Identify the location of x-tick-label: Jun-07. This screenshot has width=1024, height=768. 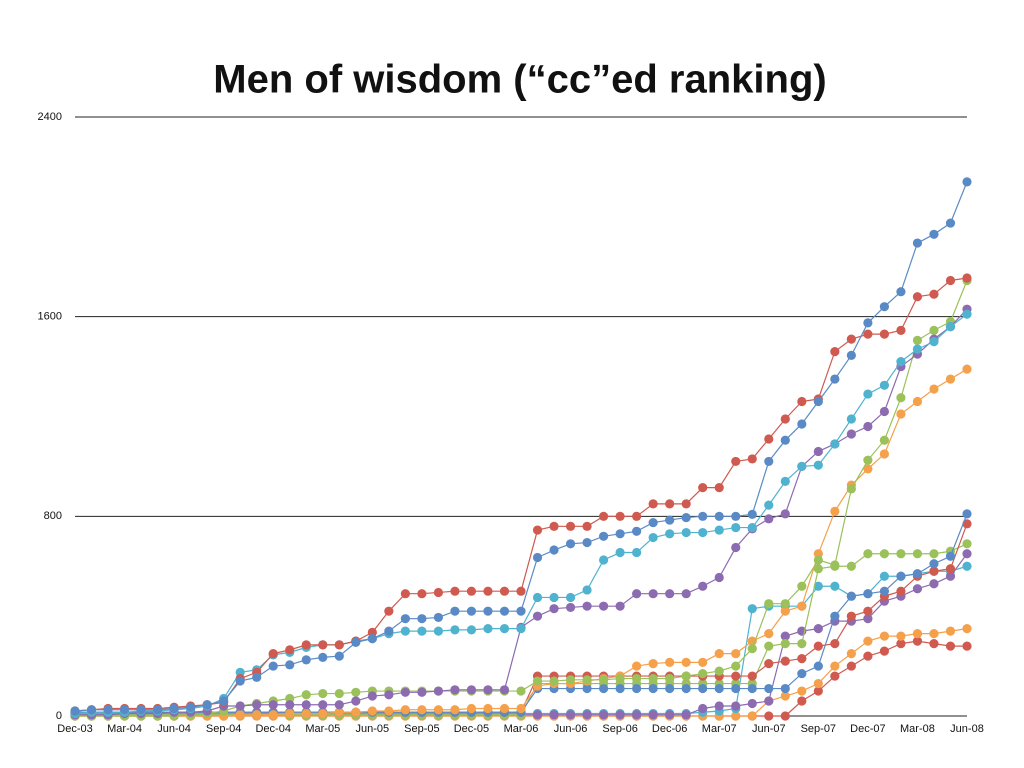
(769, 729).